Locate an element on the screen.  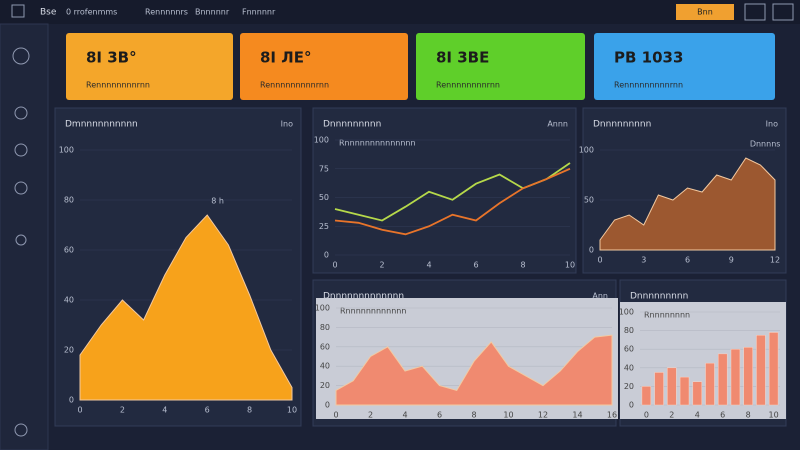
tab: Bnnnnnr is located at coordinates (212, 12).